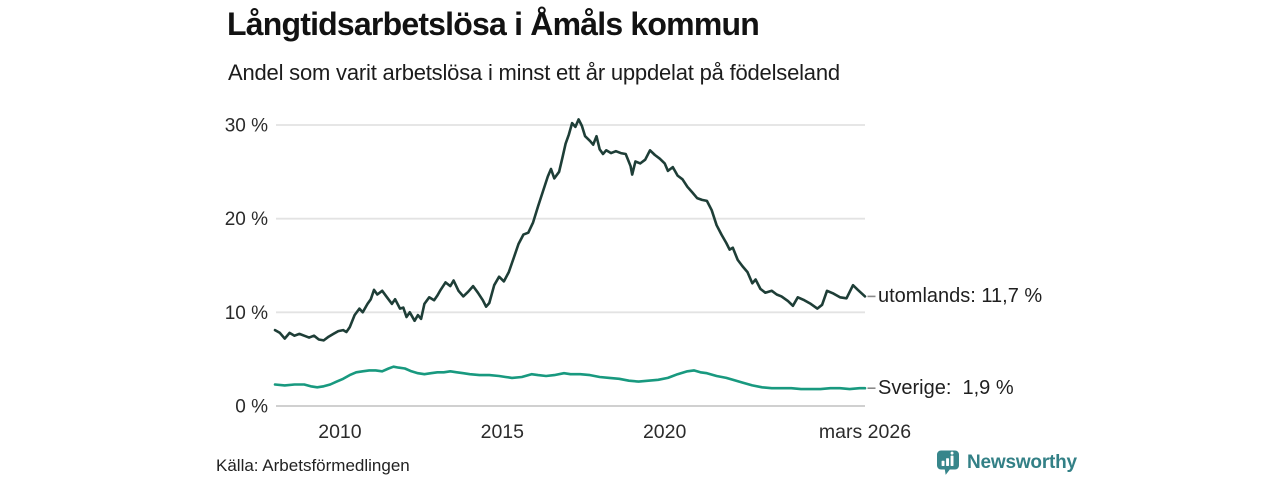  Describe the element at coordinates (948, 462) in the screenshot. I see `newsworthy-bubble-chart-icon` at that location.